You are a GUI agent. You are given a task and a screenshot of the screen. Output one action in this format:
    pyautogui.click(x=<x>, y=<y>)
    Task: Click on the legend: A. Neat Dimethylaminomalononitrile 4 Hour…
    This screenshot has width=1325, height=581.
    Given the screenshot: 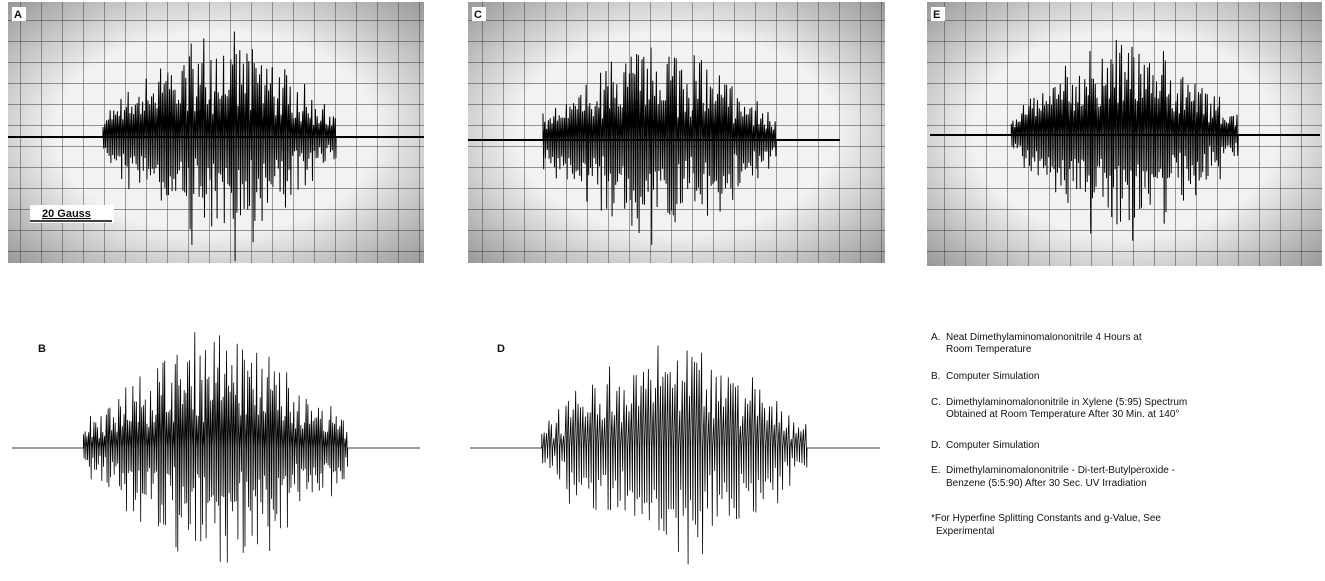 What is the action you would take?
    pyautogui.click(x=1059, y=434)
    